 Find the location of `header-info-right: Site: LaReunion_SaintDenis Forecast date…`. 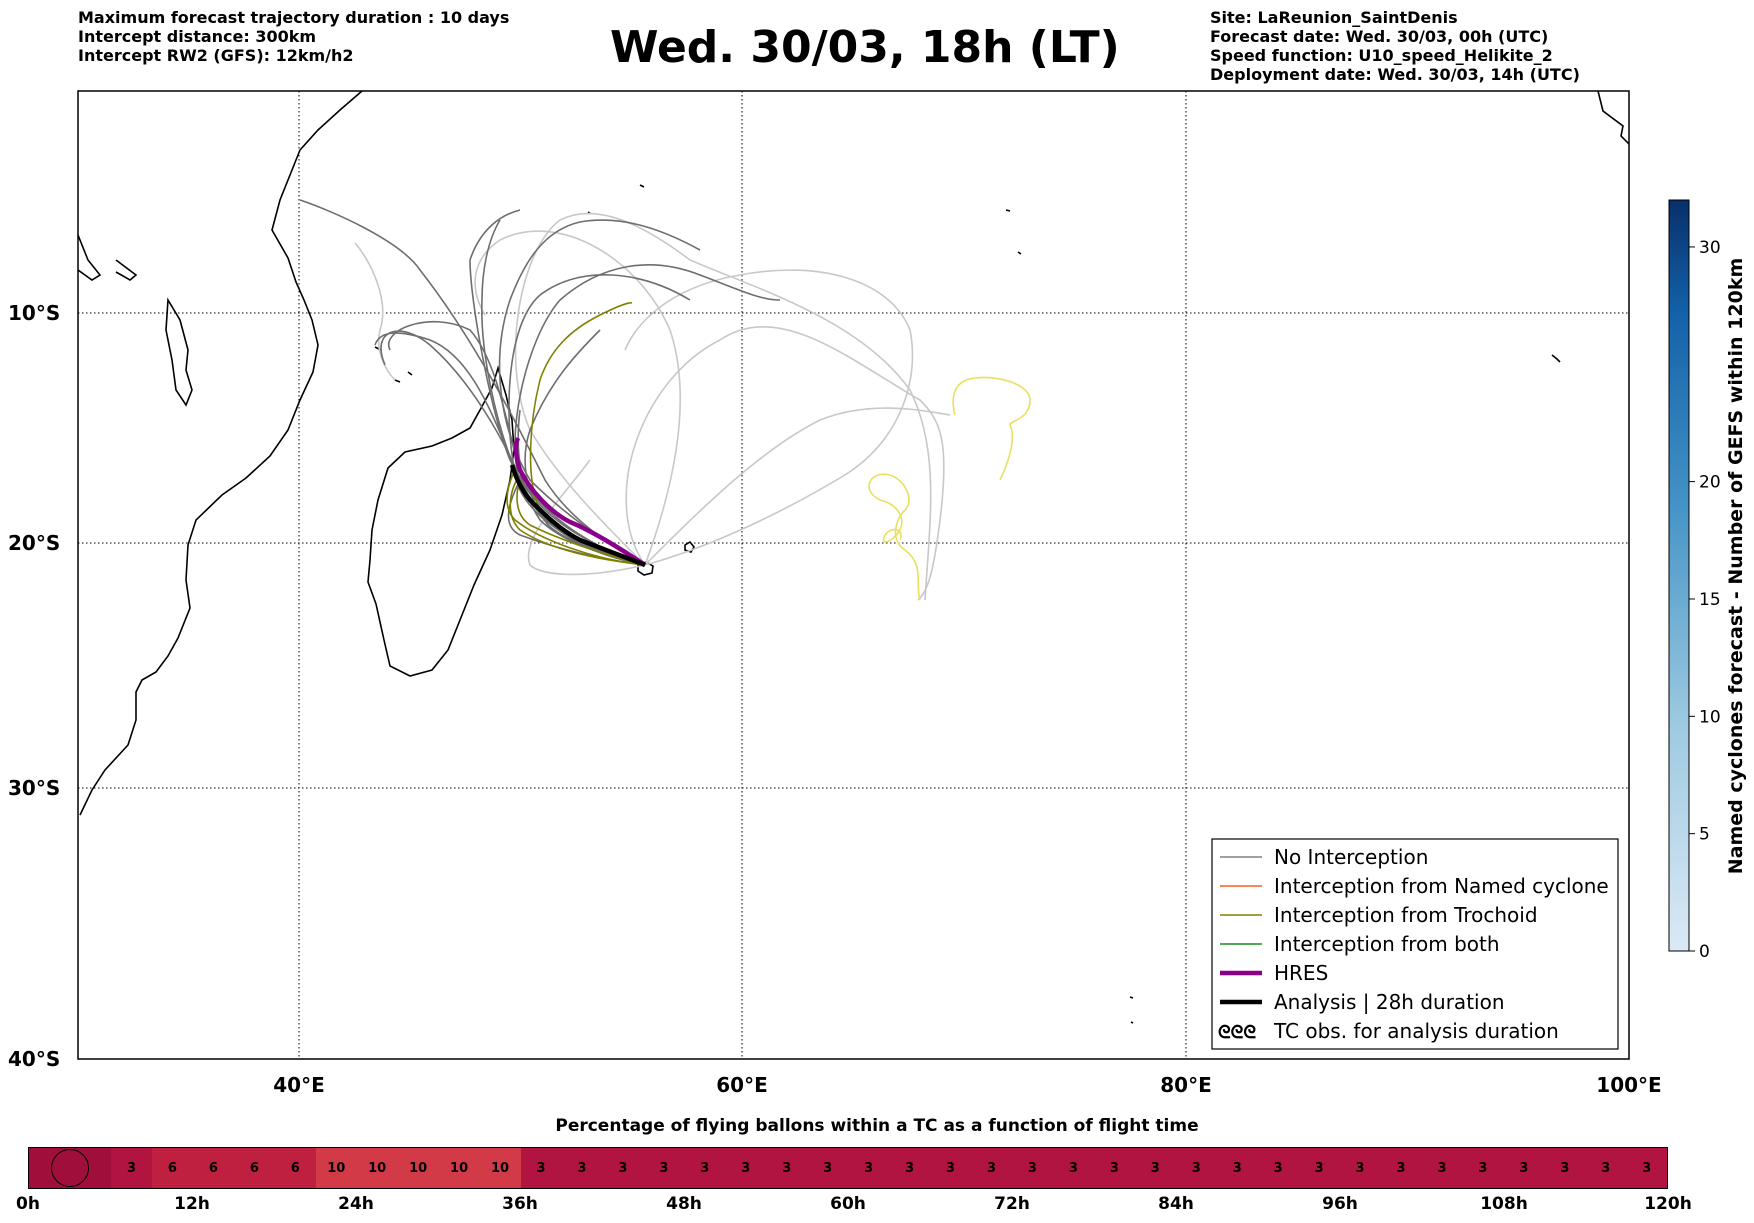

header-info-right: Site: LaReunion_SaintDenis Forecast date… is located at coordinates (1395, 46).